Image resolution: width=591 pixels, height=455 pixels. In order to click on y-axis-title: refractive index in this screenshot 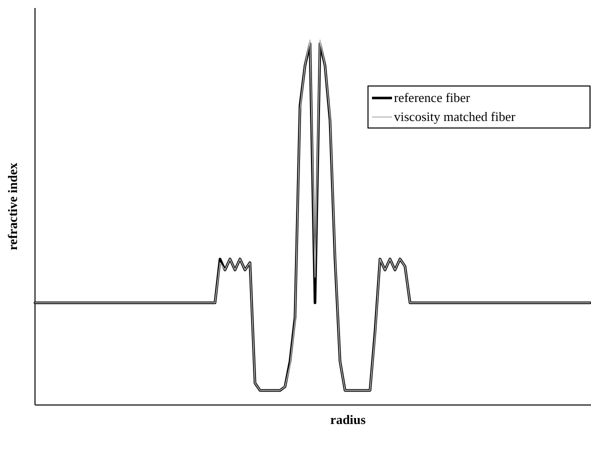, I will do `click(12, 206)`.